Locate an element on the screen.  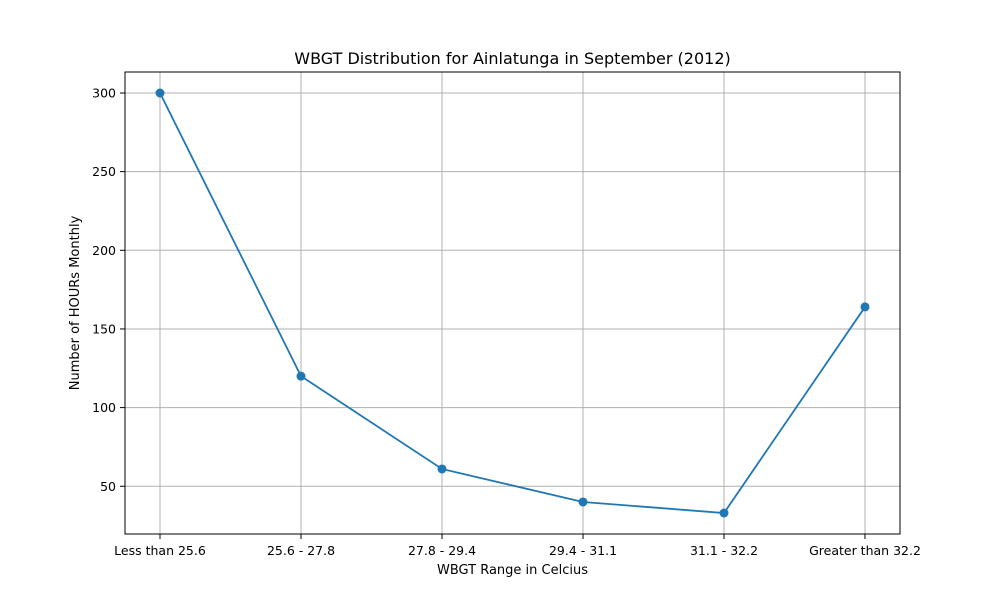
x-tick-label: Less than 25.6 is located at coordinates (160, 550).